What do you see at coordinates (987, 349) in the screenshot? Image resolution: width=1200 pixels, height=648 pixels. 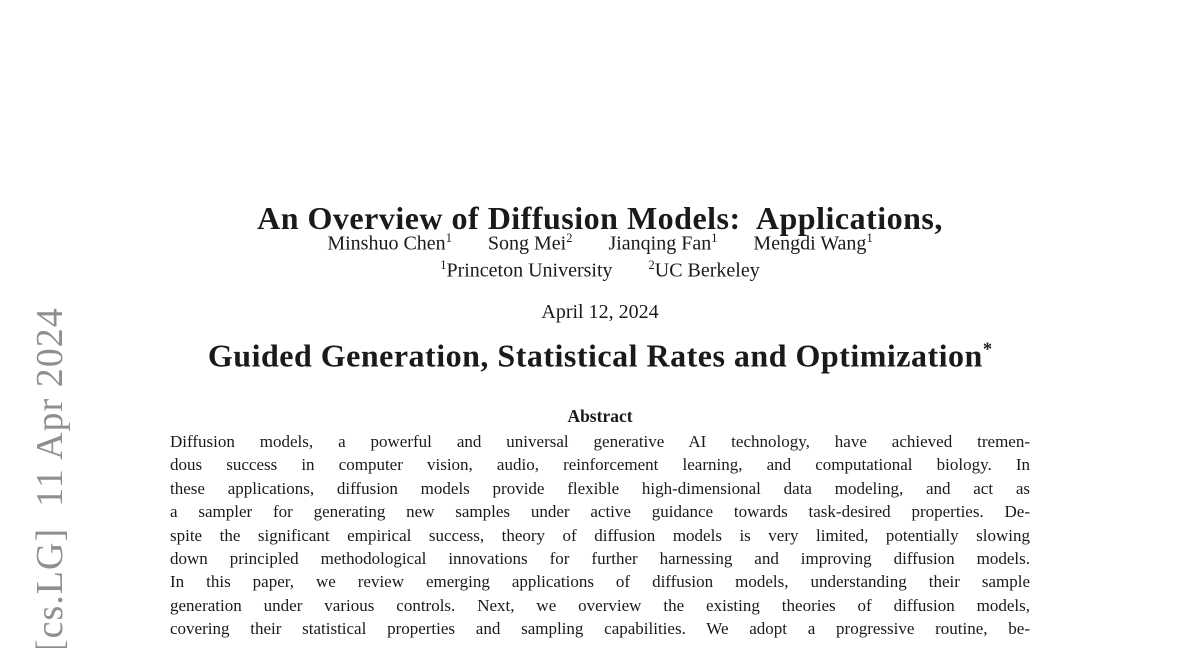 I see `title-footnote-mark: *` at bounding box center [987, 349].